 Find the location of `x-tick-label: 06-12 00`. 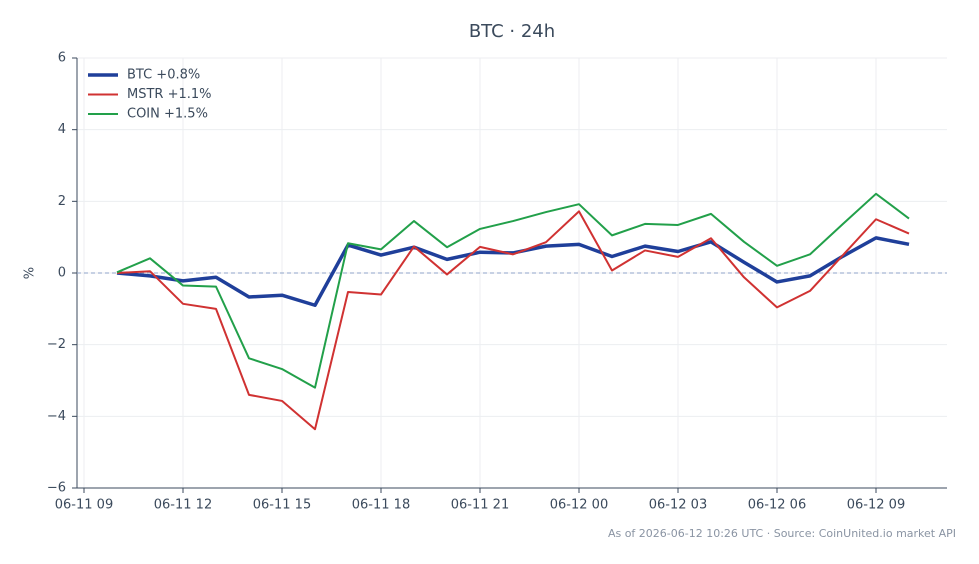

x-tick-label: 06-12 00 is located at coordinates (579, 505).